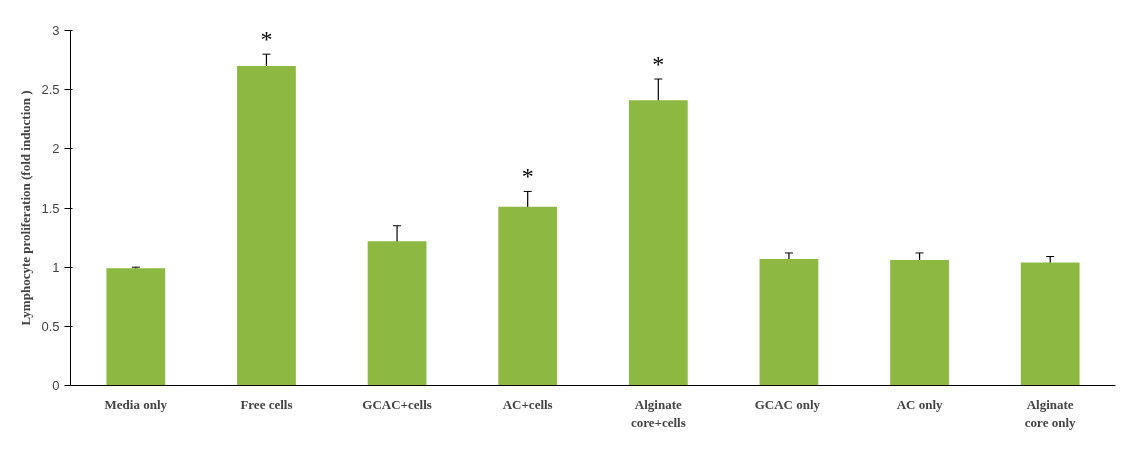  I want to click on x-tick-label: GCAC+cells, so click(397, 404).